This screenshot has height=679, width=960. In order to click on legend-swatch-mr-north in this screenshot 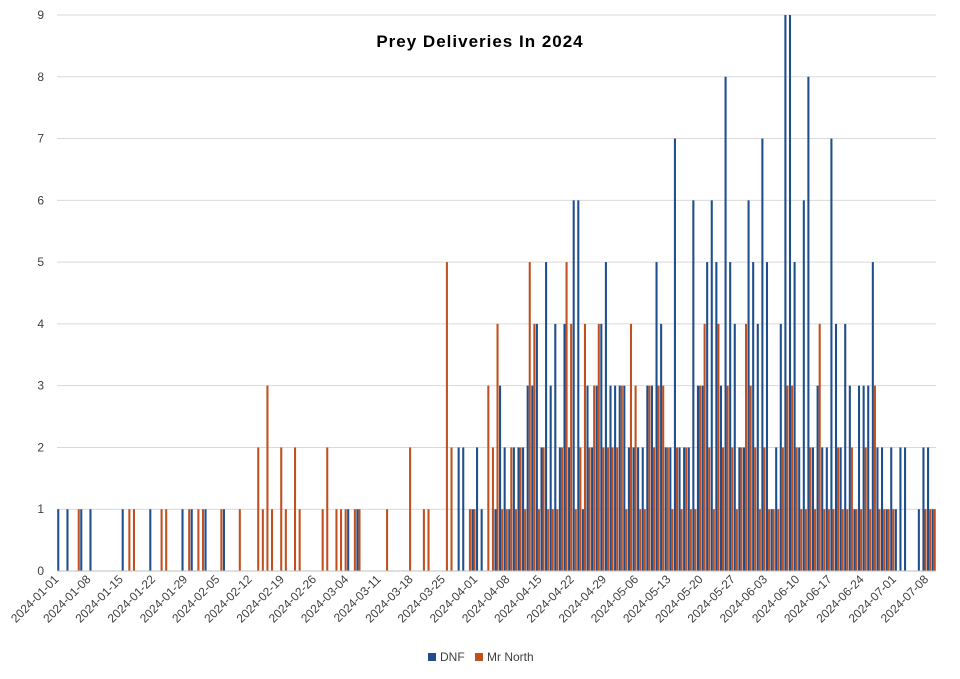, I will do `click(479, 657)`.